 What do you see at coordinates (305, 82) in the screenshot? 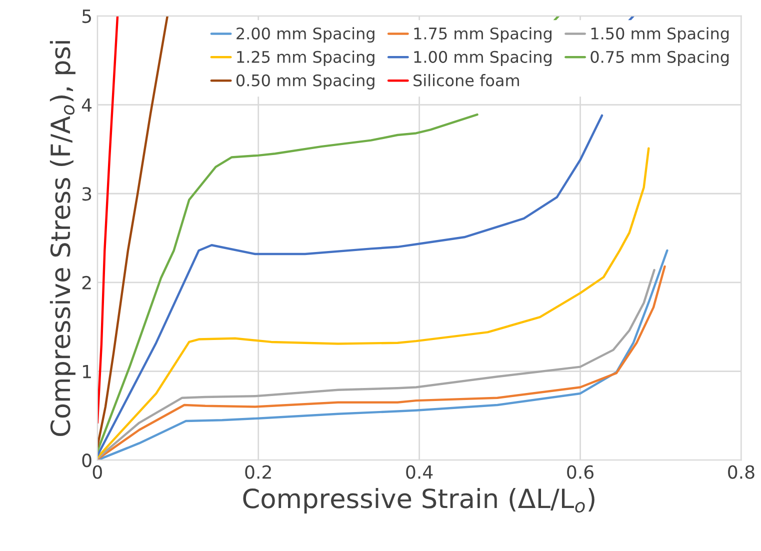
I see `legend-label: 0.50 mm Spacing` at bounding box center [305, 82].